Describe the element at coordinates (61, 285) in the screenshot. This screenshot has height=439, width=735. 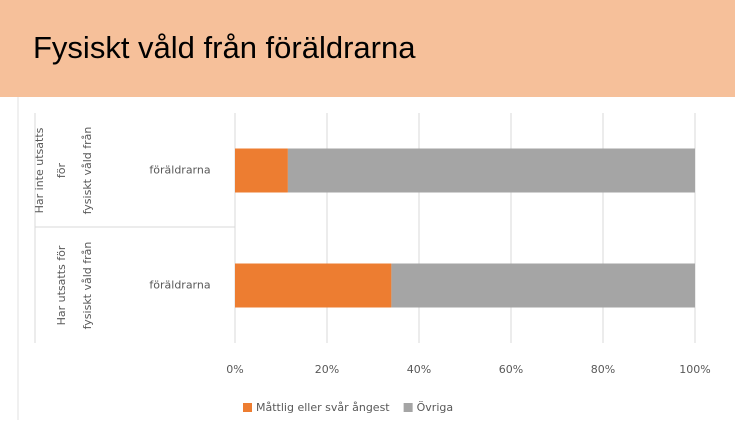
I see `group-label: Har utsatts för` at that location.